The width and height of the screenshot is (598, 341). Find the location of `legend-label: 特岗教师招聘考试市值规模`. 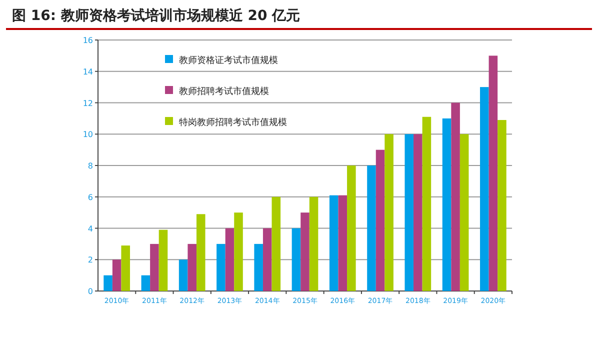

legend-label: 特岗教师招聘考试市值规模 is located at coordinates (233, 122).